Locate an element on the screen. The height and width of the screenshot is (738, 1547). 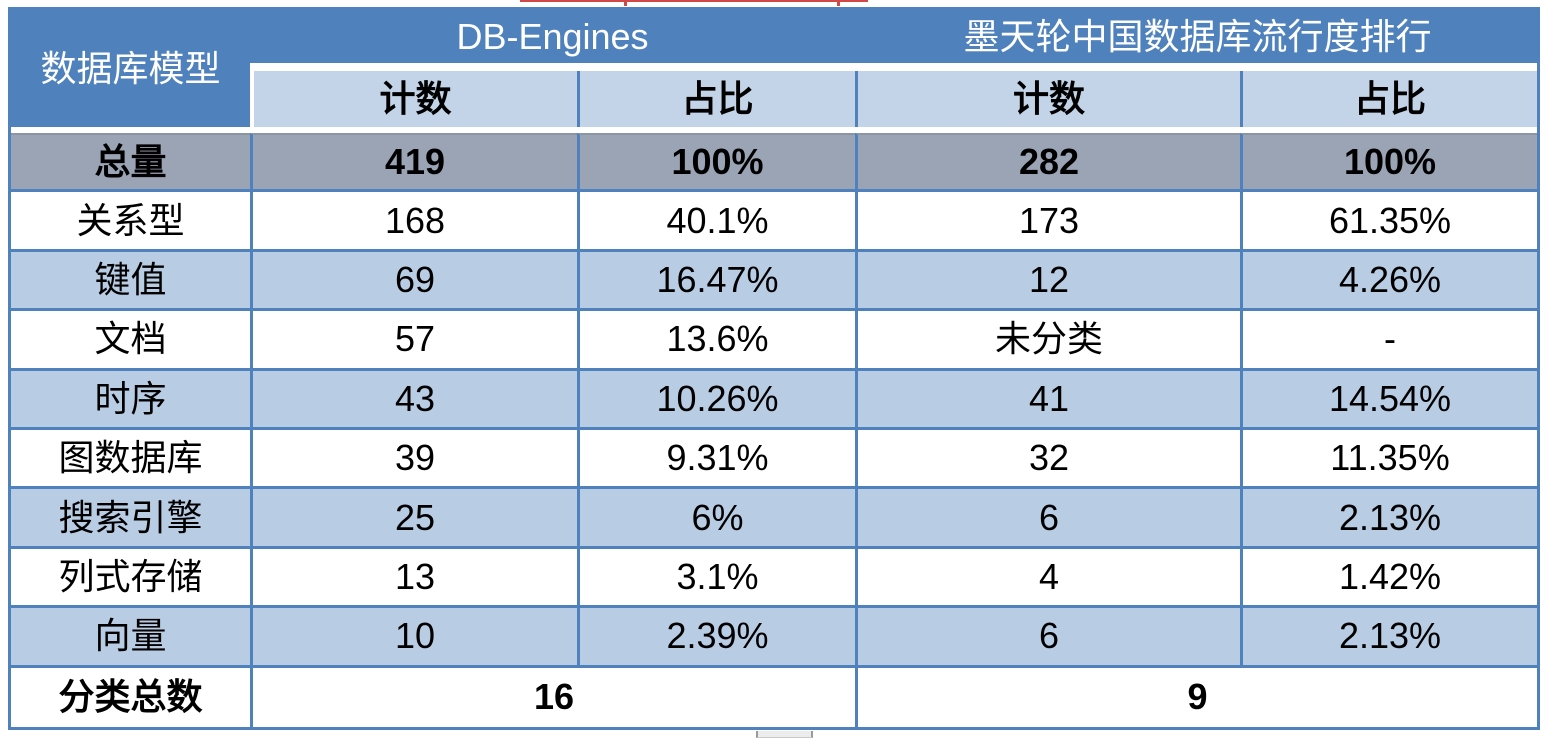
row-label: 时序 is located at coordinates (130, 400).